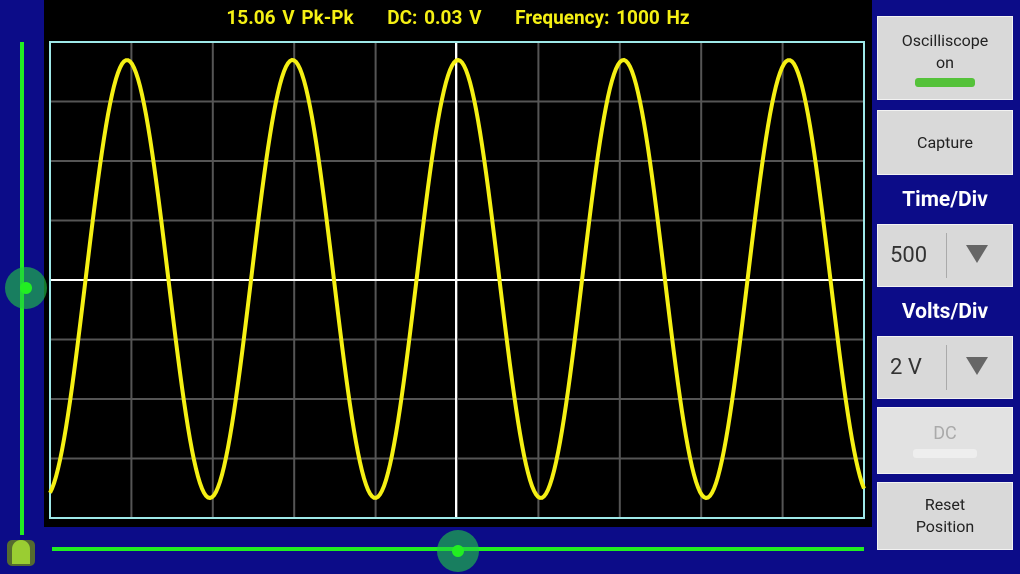  What do you see at coordinates (945, 504) in the screenshot?
I see `reset-label-1: Reset` at bounding box center [945, 504].